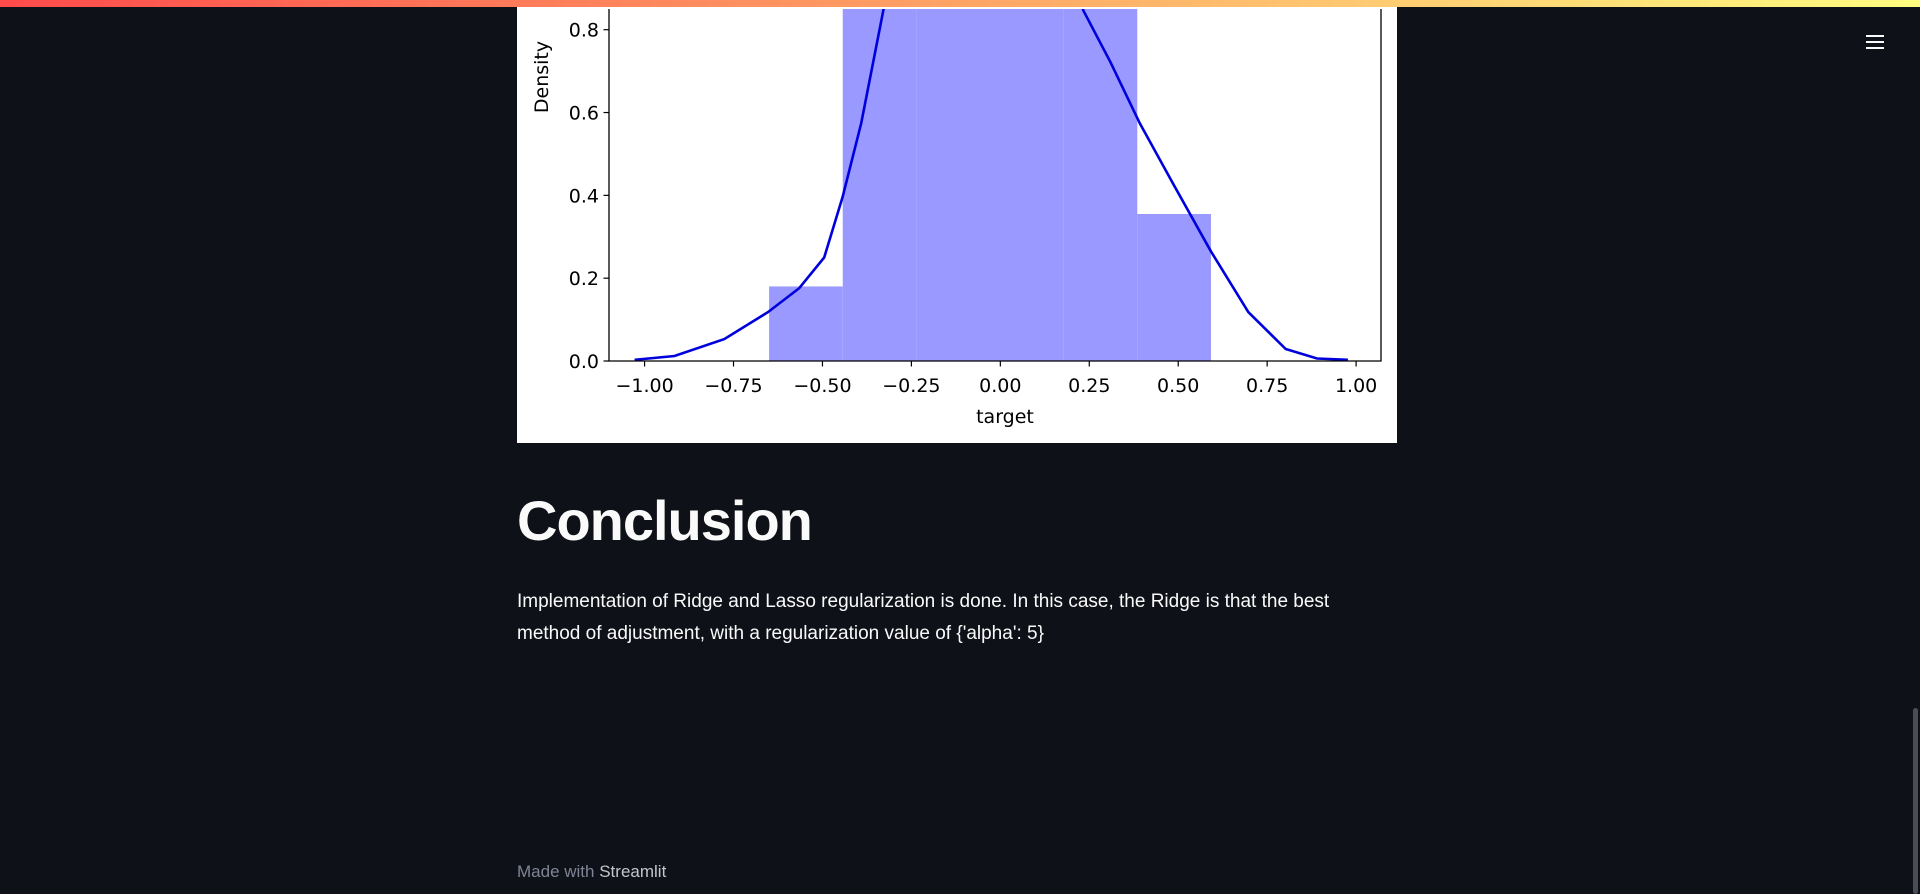  What do you see at coordinates (1915, 801) in the screenshot?
I see `scrollbar` at bounding box center [1915, 801].